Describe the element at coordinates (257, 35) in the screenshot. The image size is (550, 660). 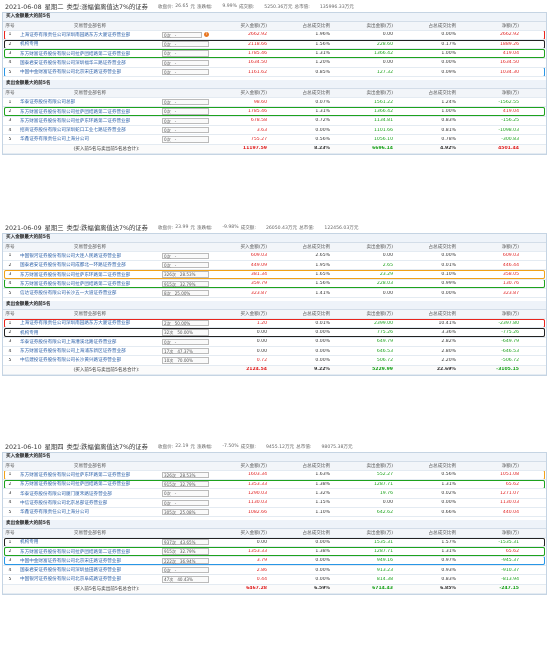
I see `buy-amount: 2662.92` at that location.